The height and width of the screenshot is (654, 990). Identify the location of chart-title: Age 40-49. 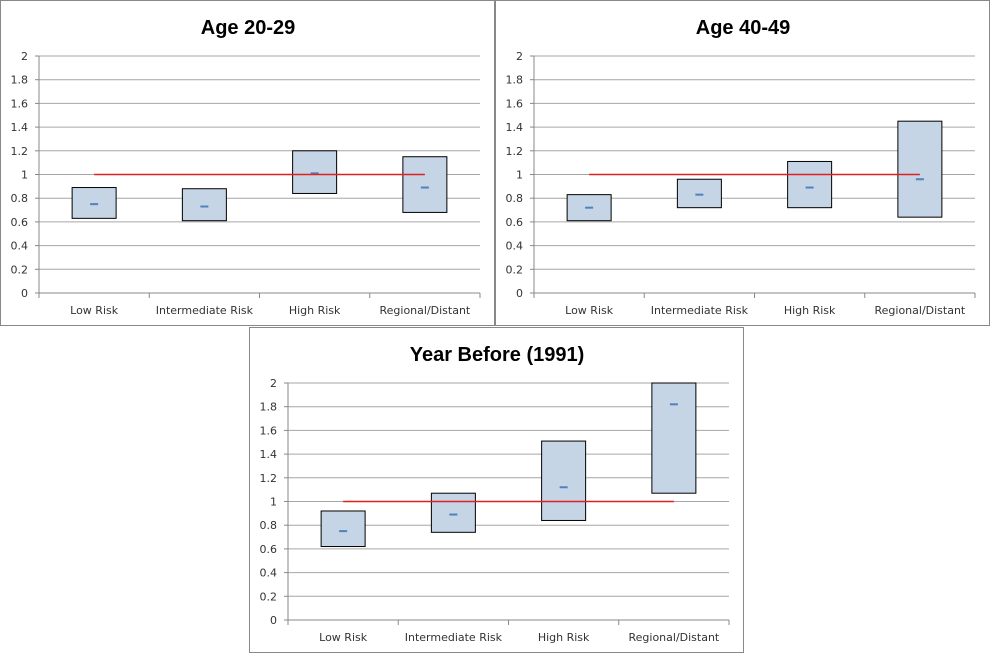
(743, 28).